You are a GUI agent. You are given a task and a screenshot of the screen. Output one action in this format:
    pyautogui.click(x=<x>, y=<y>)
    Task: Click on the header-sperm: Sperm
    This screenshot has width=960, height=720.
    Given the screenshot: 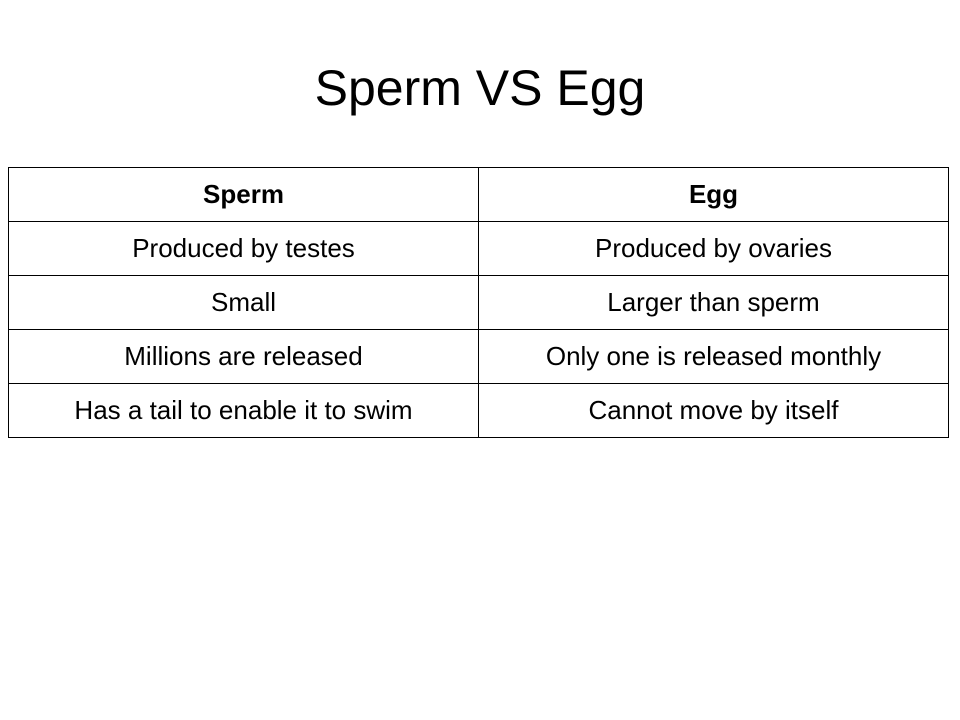 What is the action you would take?
    pyautogui.click(x=243, y=194)
    